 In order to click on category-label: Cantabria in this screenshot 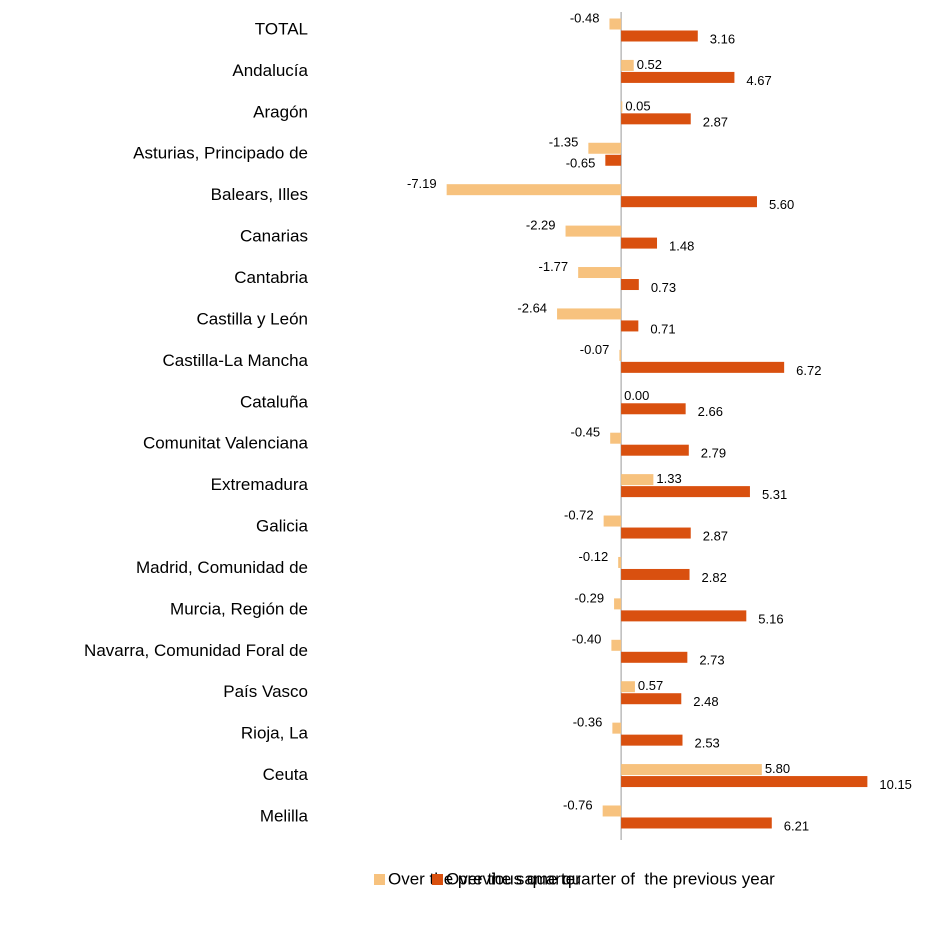, I will do `click(271, 277)`.